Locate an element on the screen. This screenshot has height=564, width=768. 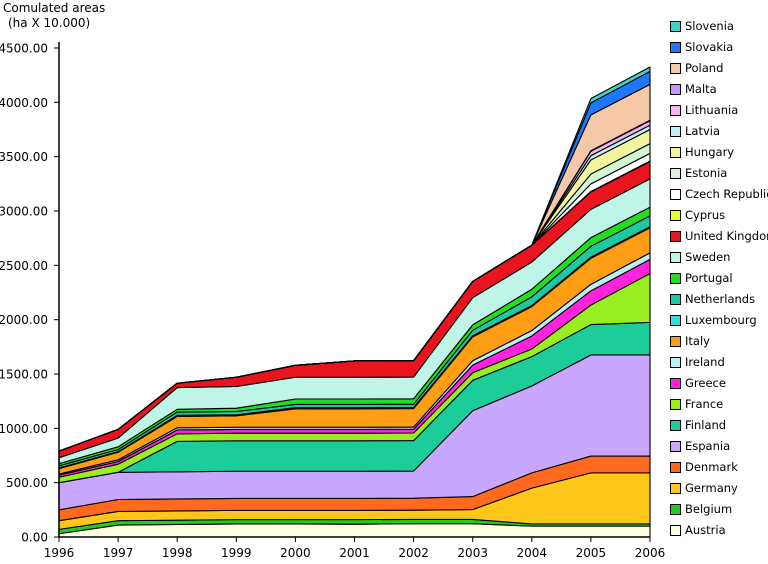
legend-label: Sweden is located at coordinates (708, 257).